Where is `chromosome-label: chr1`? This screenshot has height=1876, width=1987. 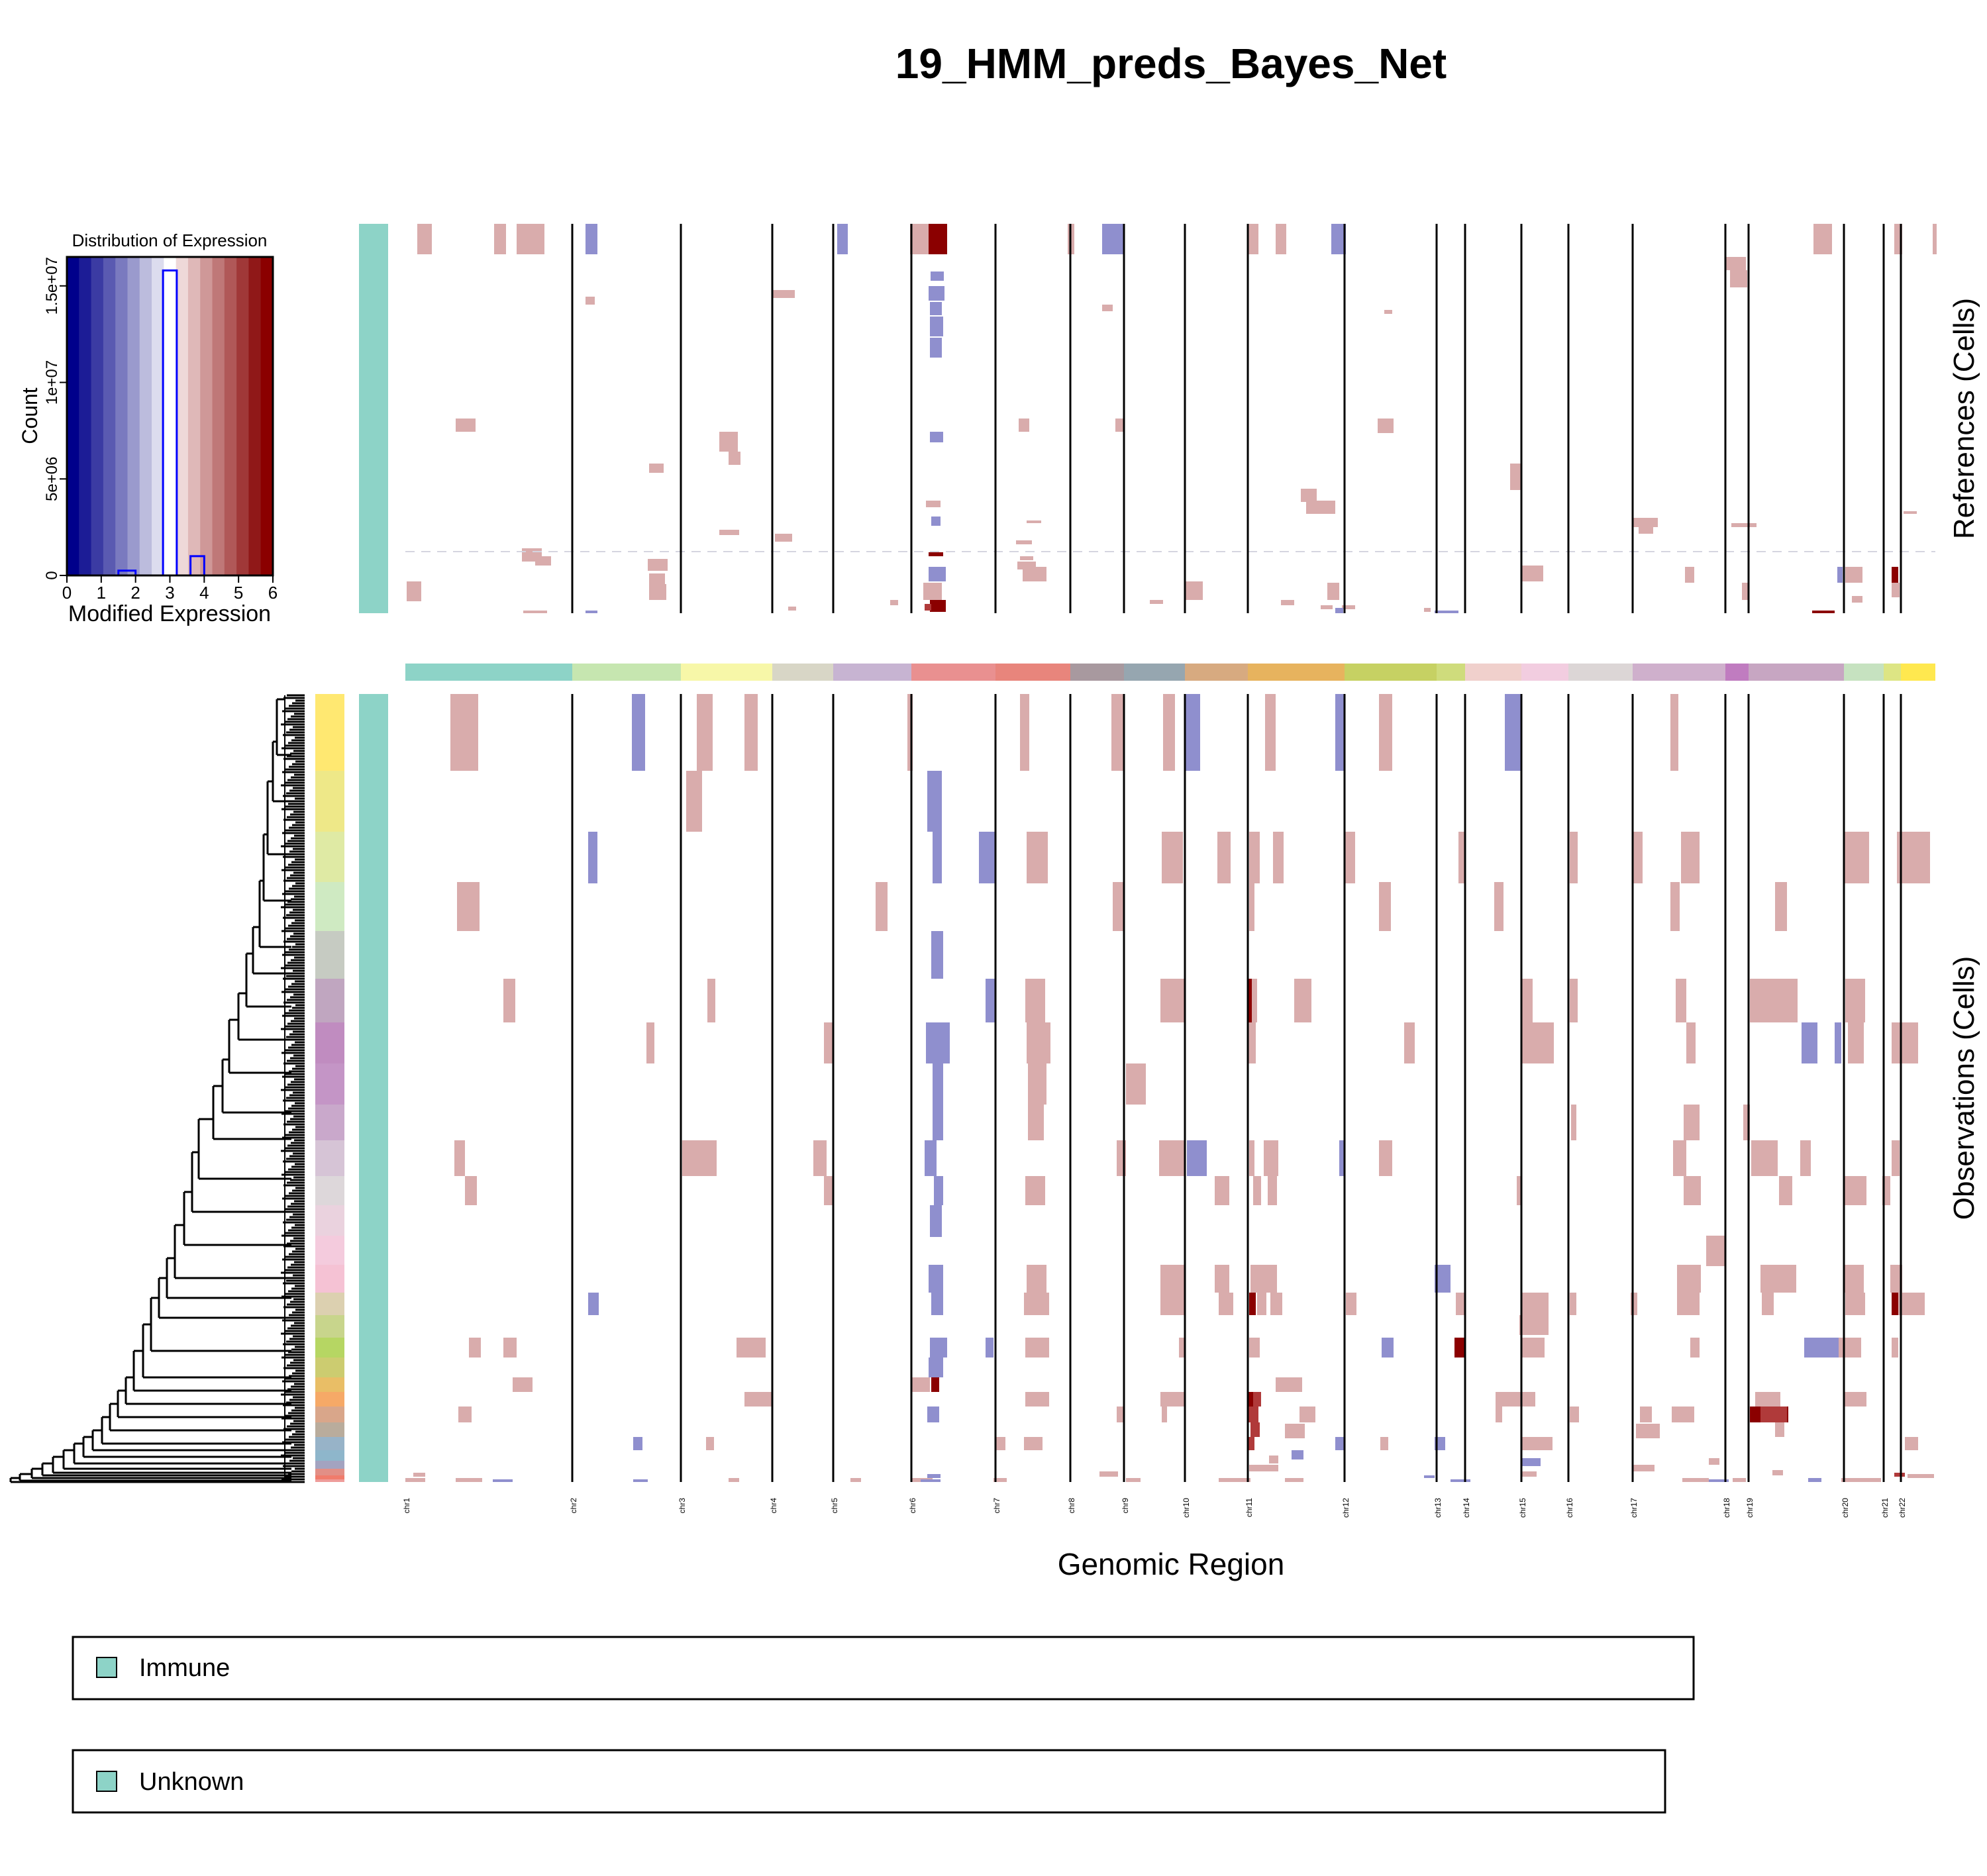
chromosome-label: chr1 is located at coordinates (406, 1506).